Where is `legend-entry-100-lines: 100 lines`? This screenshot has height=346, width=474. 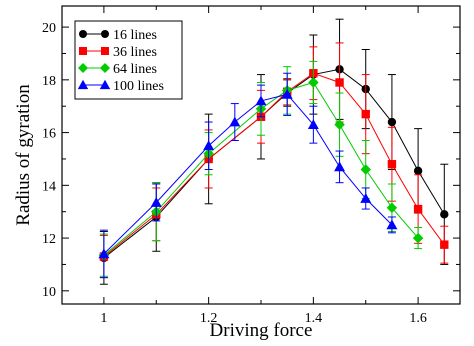
legend-entry-100-lines: 100 lines is located at coordinates (120, 86).